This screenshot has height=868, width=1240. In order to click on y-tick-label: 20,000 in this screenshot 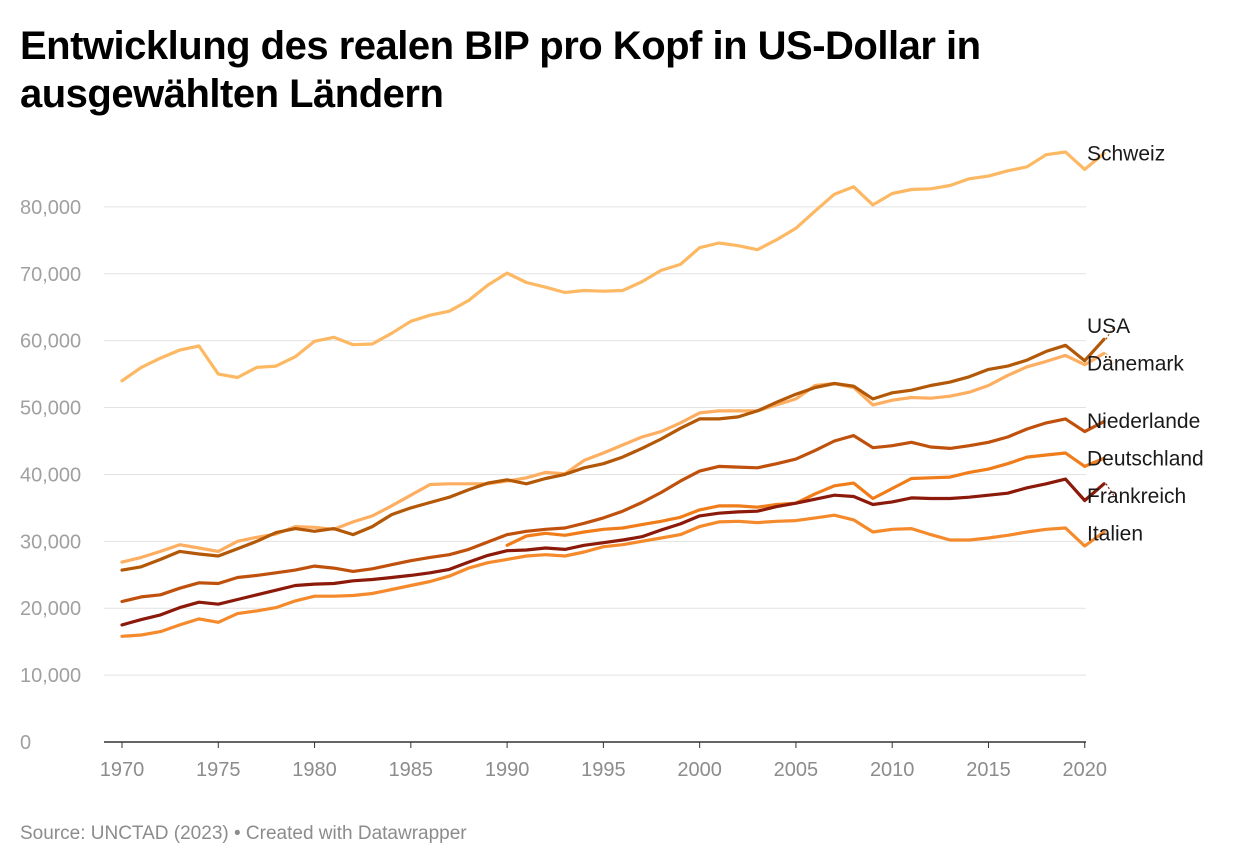, I will do `click(50, 609)`.